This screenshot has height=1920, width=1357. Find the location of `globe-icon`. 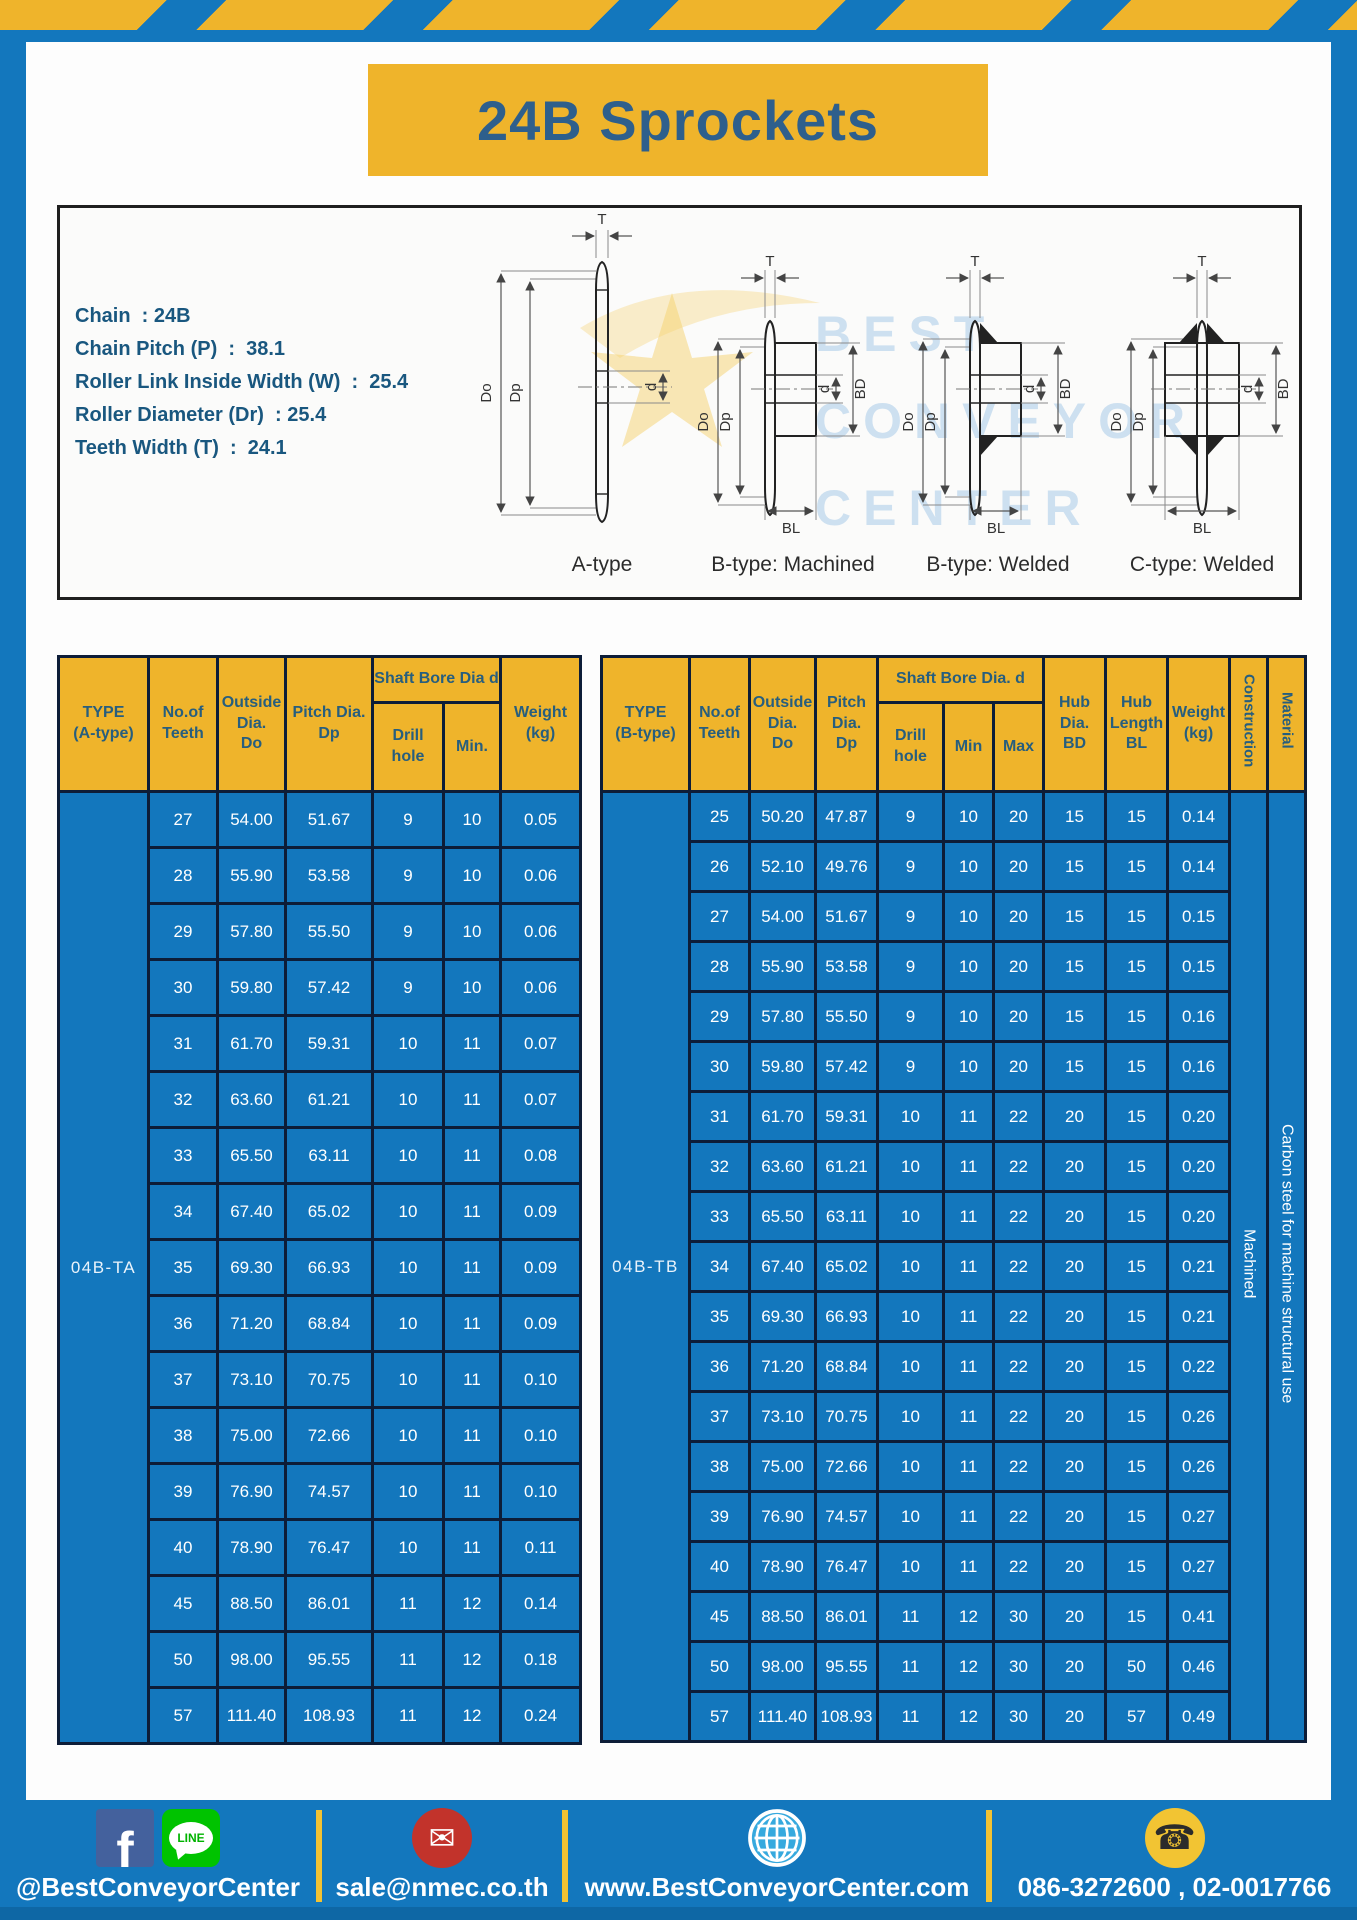

globe-icon is located at coordinates (777, 1838).